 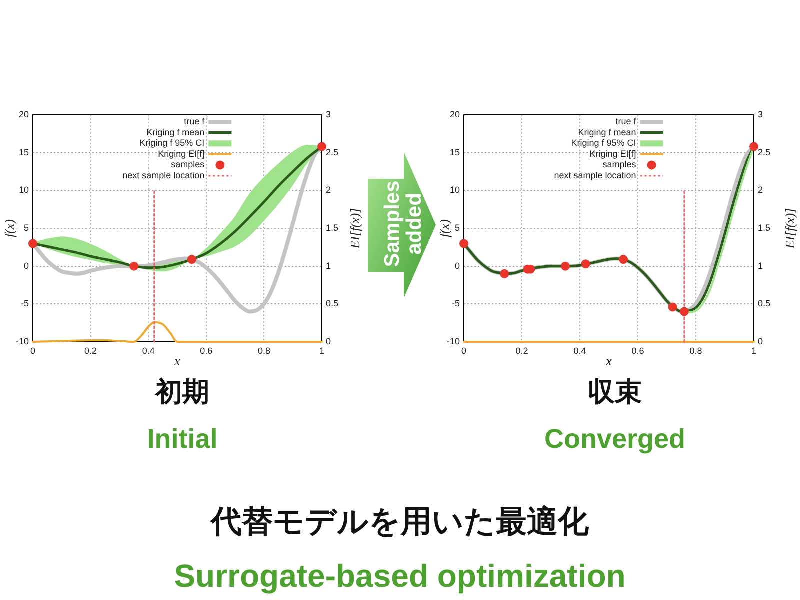 What do you see at coordinates (183, 392) in the screenshot?
I see `text: 初期` at bounding box center [183, 392].